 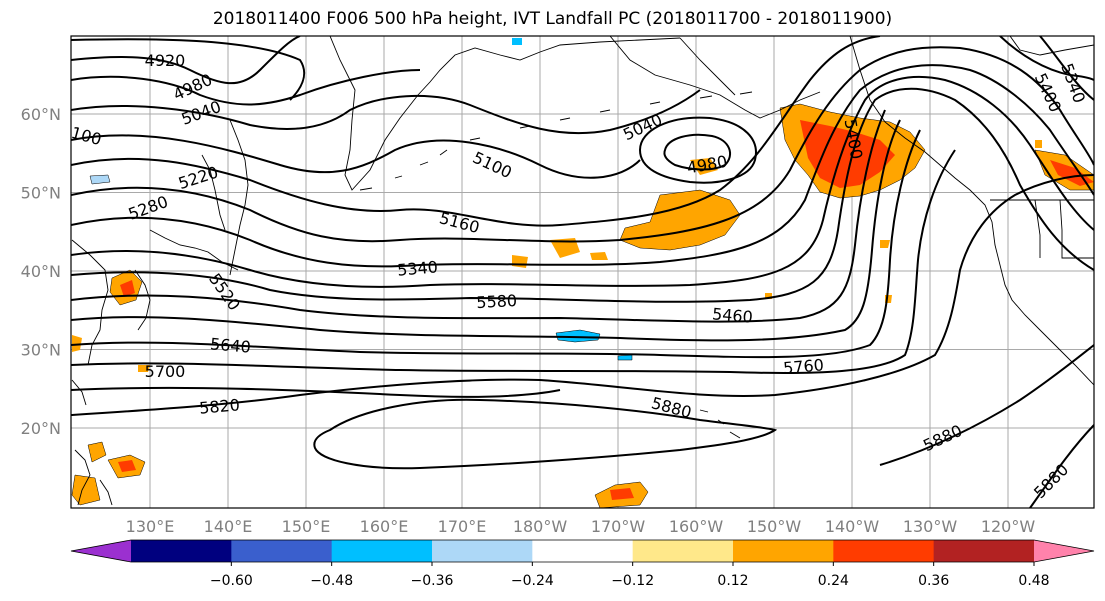 I want to click on latitude-tick-label: 60°N, so click(x=41, y=114).